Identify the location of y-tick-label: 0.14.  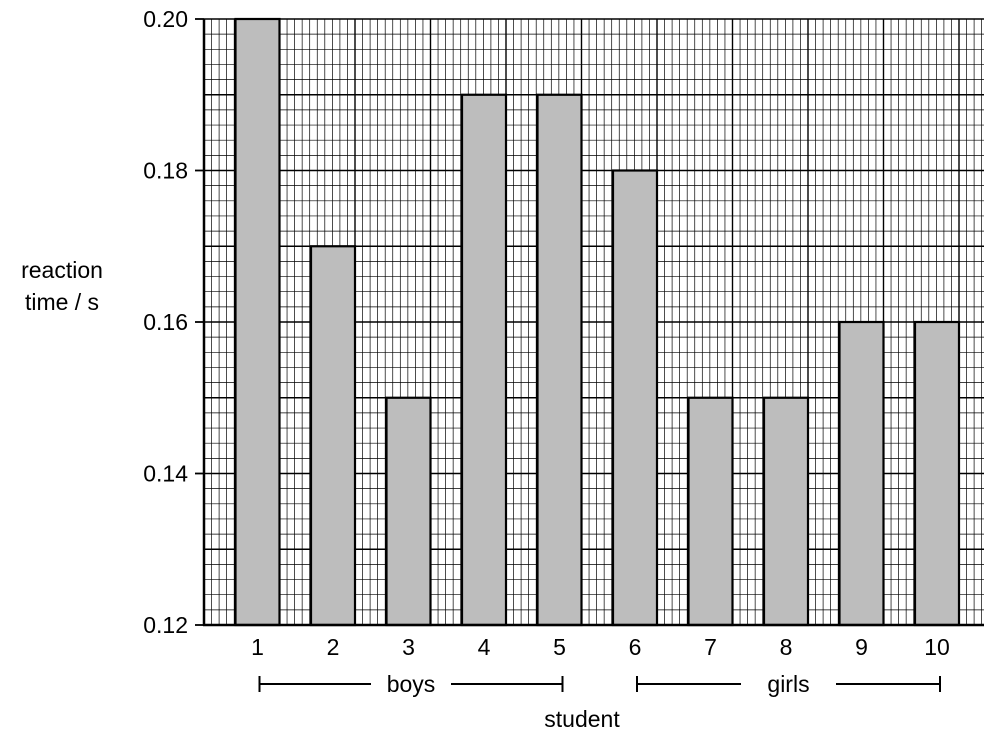
(165, 474).